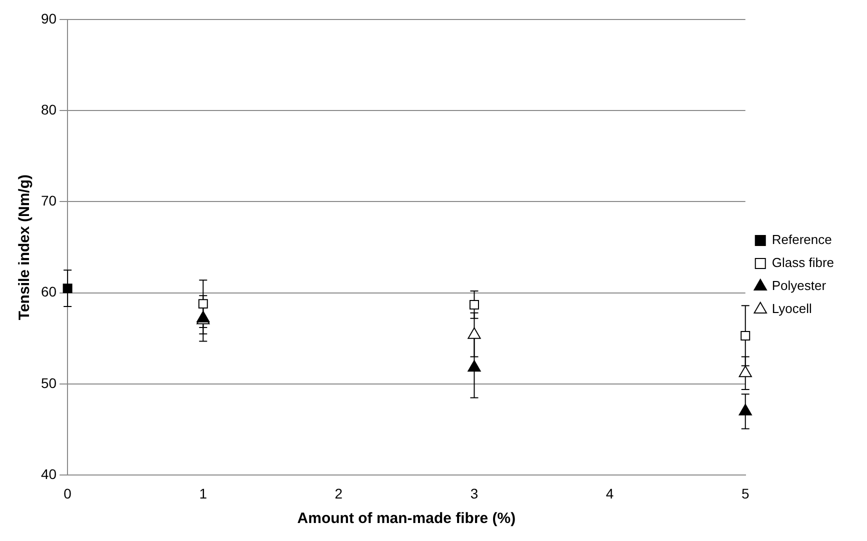 The image size is (867, 541). Describe the element at coordinates (68, 493) in the screenshot. I see `x-tick-label: 0` at that location.